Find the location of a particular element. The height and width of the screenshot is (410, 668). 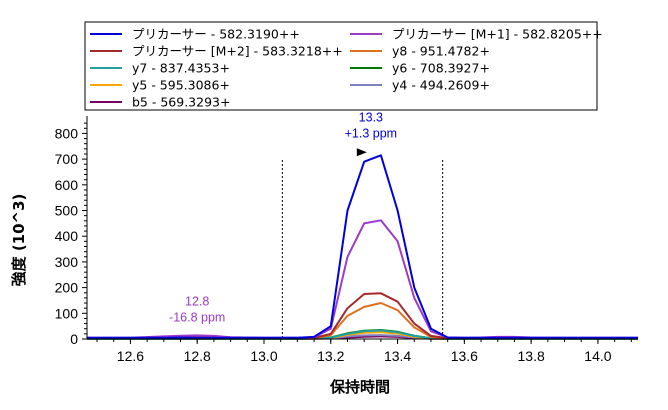

x-tick-label: 13.6 is located at coordinates (464, 356).